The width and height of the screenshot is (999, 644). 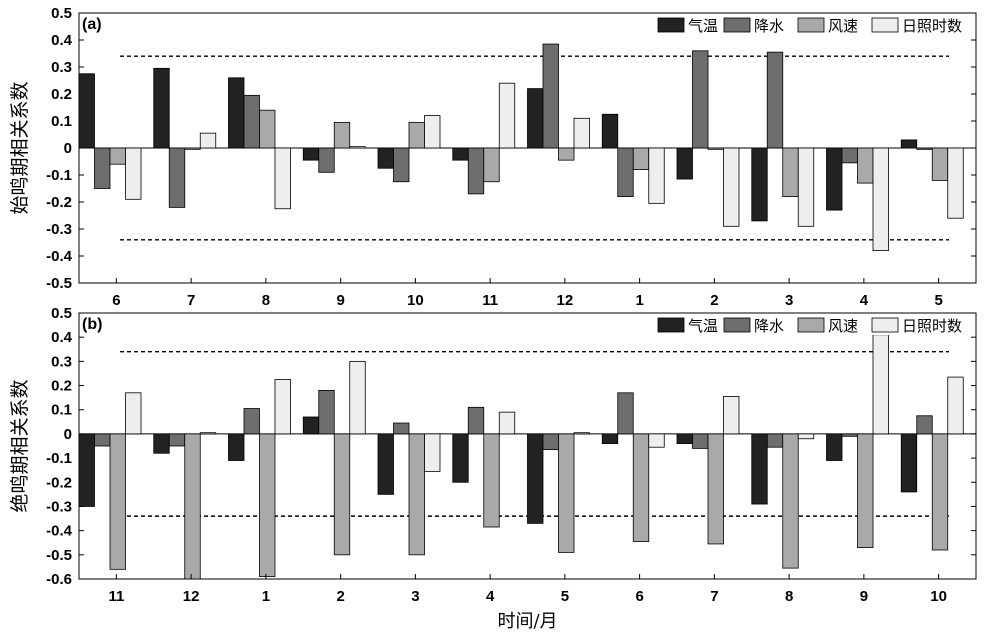 I want to click on x-tick-label: 5, so click(x=565, y=596).